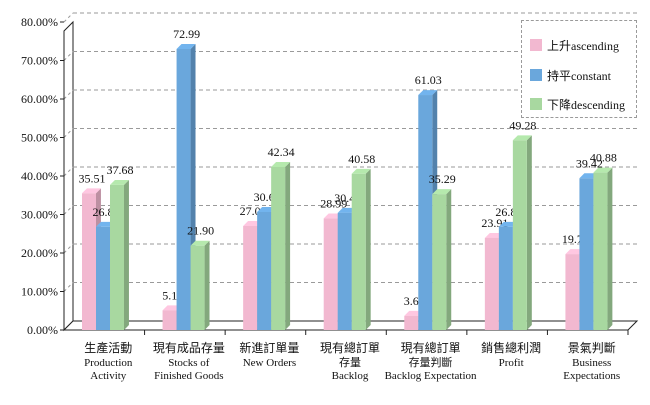 The height and width of the screenshot is (405, 650). Describe the element at coordinates (269, 363) in the screenshot. I see `x-tick-sublabel-2-0: New Orders` at that location.